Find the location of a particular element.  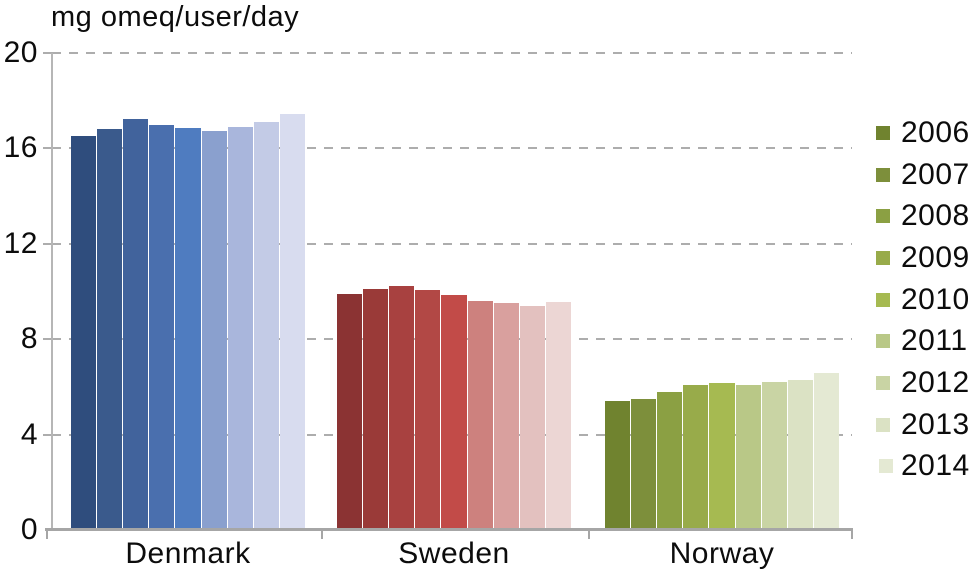

bar-sweden-2011 is located at coordinates (480, 415).